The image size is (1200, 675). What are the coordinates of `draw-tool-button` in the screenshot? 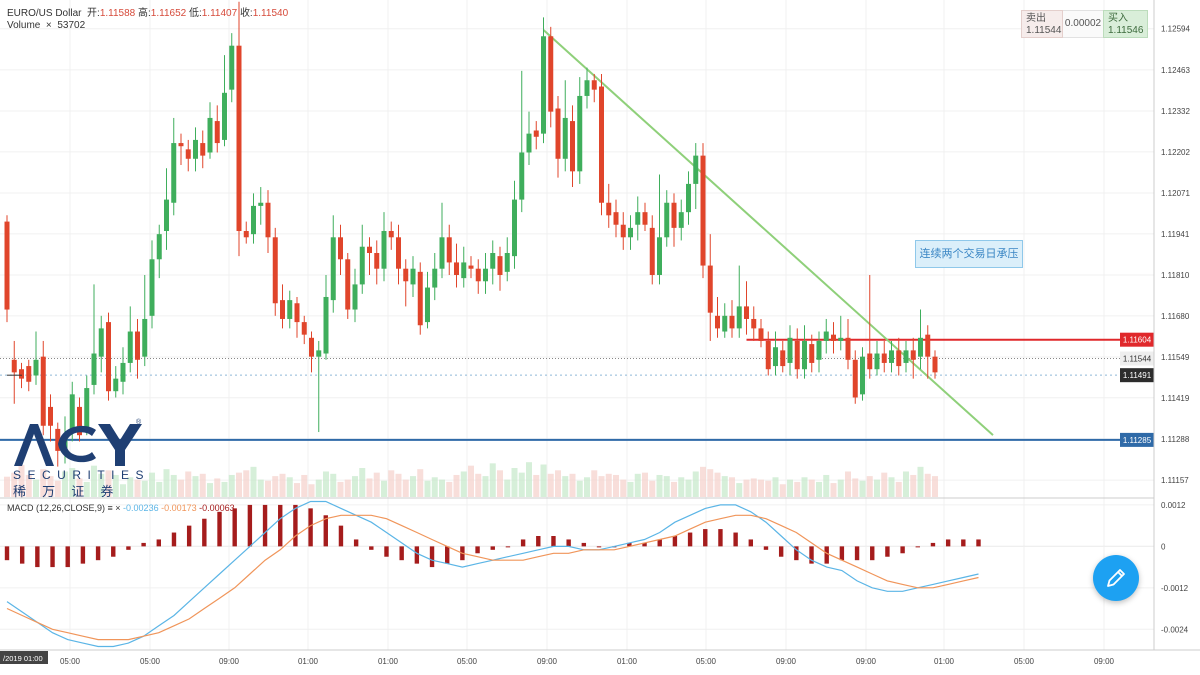 It's located at (1116, 578).